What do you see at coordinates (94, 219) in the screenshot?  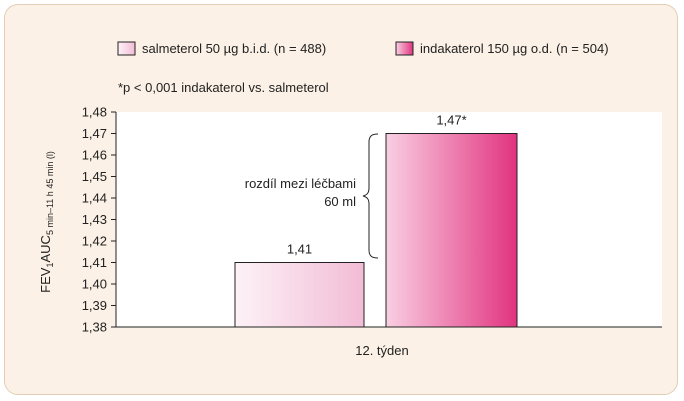 I see `y-tick-label: 1,43` at bounding box center [94, 219].